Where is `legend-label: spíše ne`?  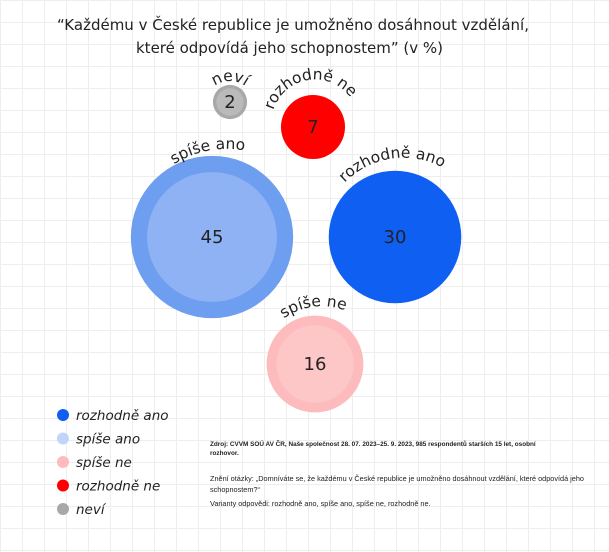 legend-label: spíše ne is located at coordinates (104, 463).